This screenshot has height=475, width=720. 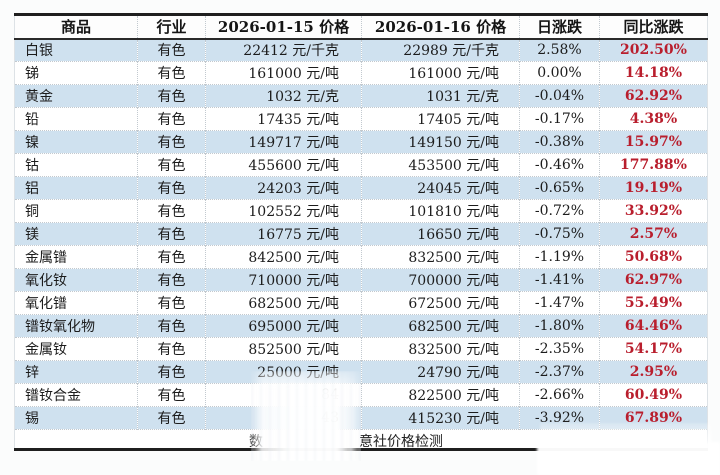 I want to click on commodity-name: 镨钕合金, so click(x=76, y=395).